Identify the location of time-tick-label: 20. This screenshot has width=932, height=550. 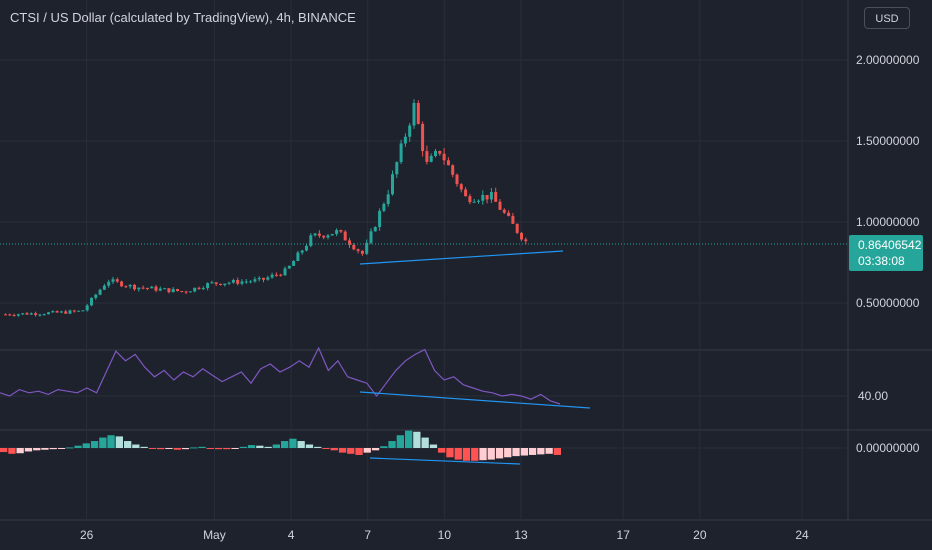
(700, 535).